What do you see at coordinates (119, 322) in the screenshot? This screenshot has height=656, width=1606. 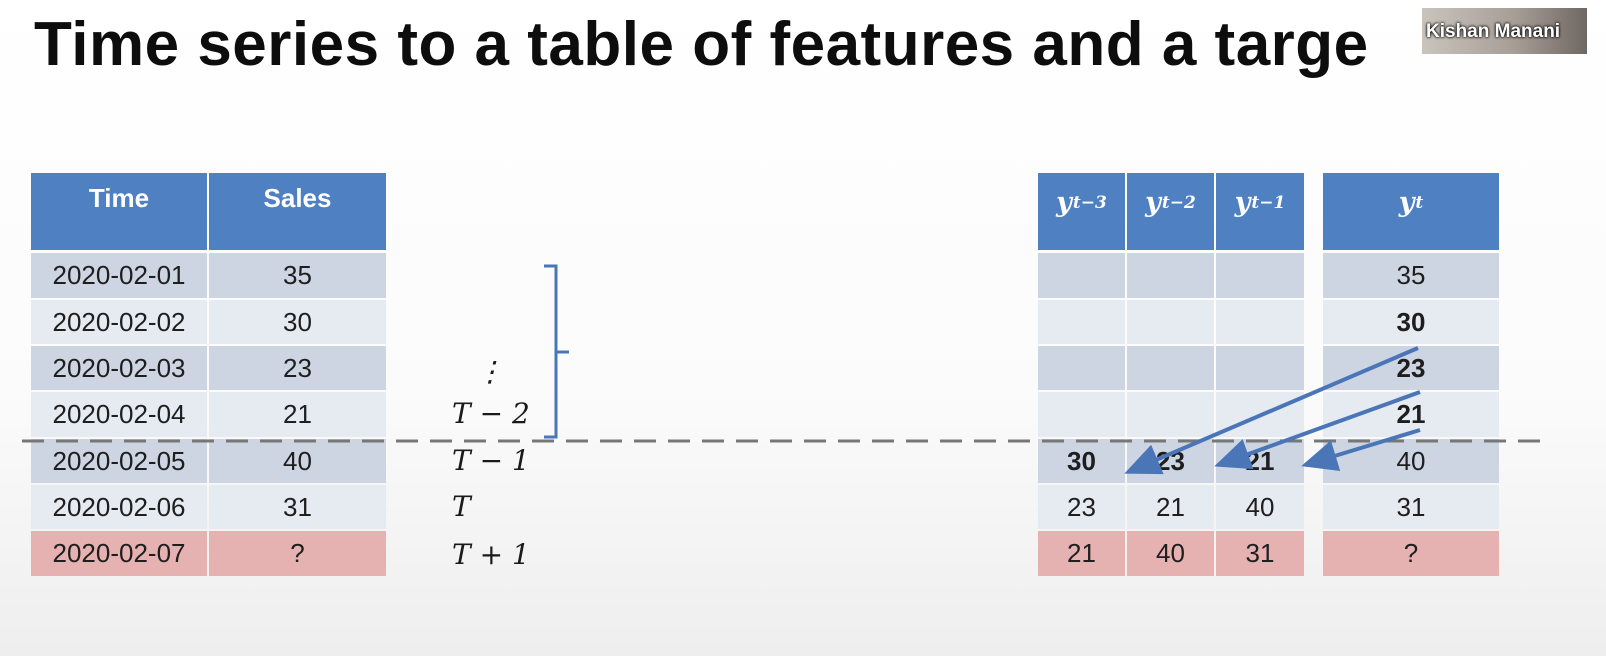 I see `time-cell: 2020-02-02` at bounding box center [119, 322].